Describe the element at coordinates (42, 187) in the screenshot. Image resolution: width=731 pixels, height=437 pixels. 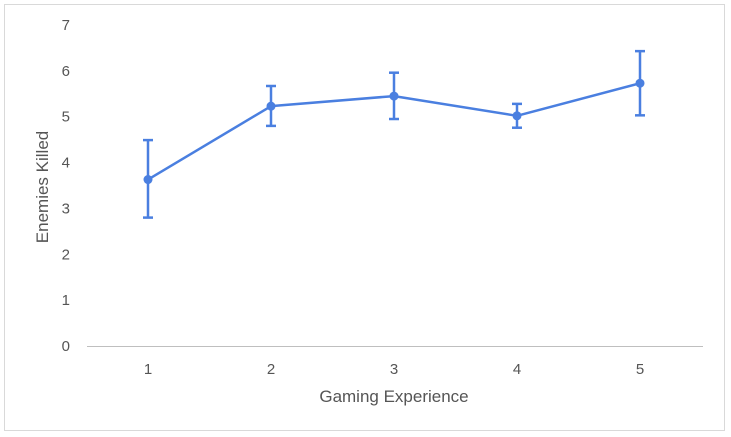
I see `y-axis-title: Enemies Killed` at that location.